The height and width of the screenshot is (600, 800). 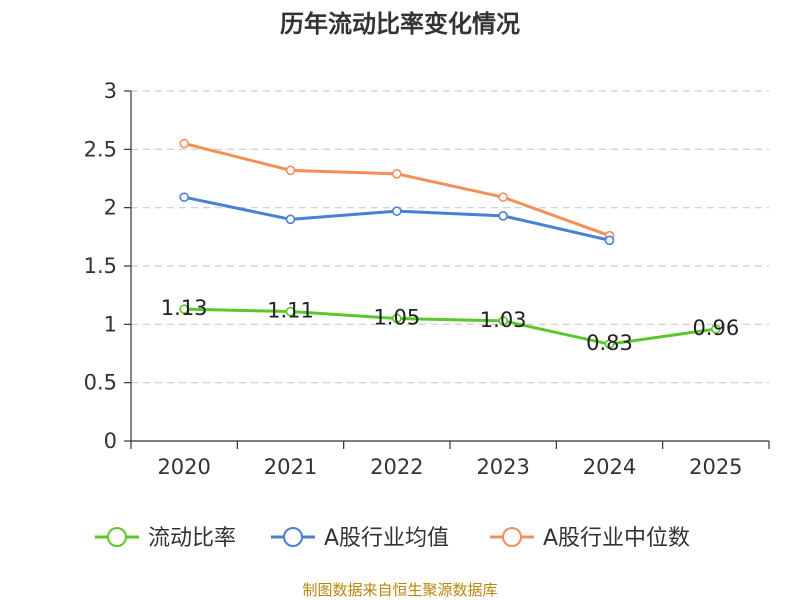 I want to click on data-label: 1.11, so click(x=290, y=311).